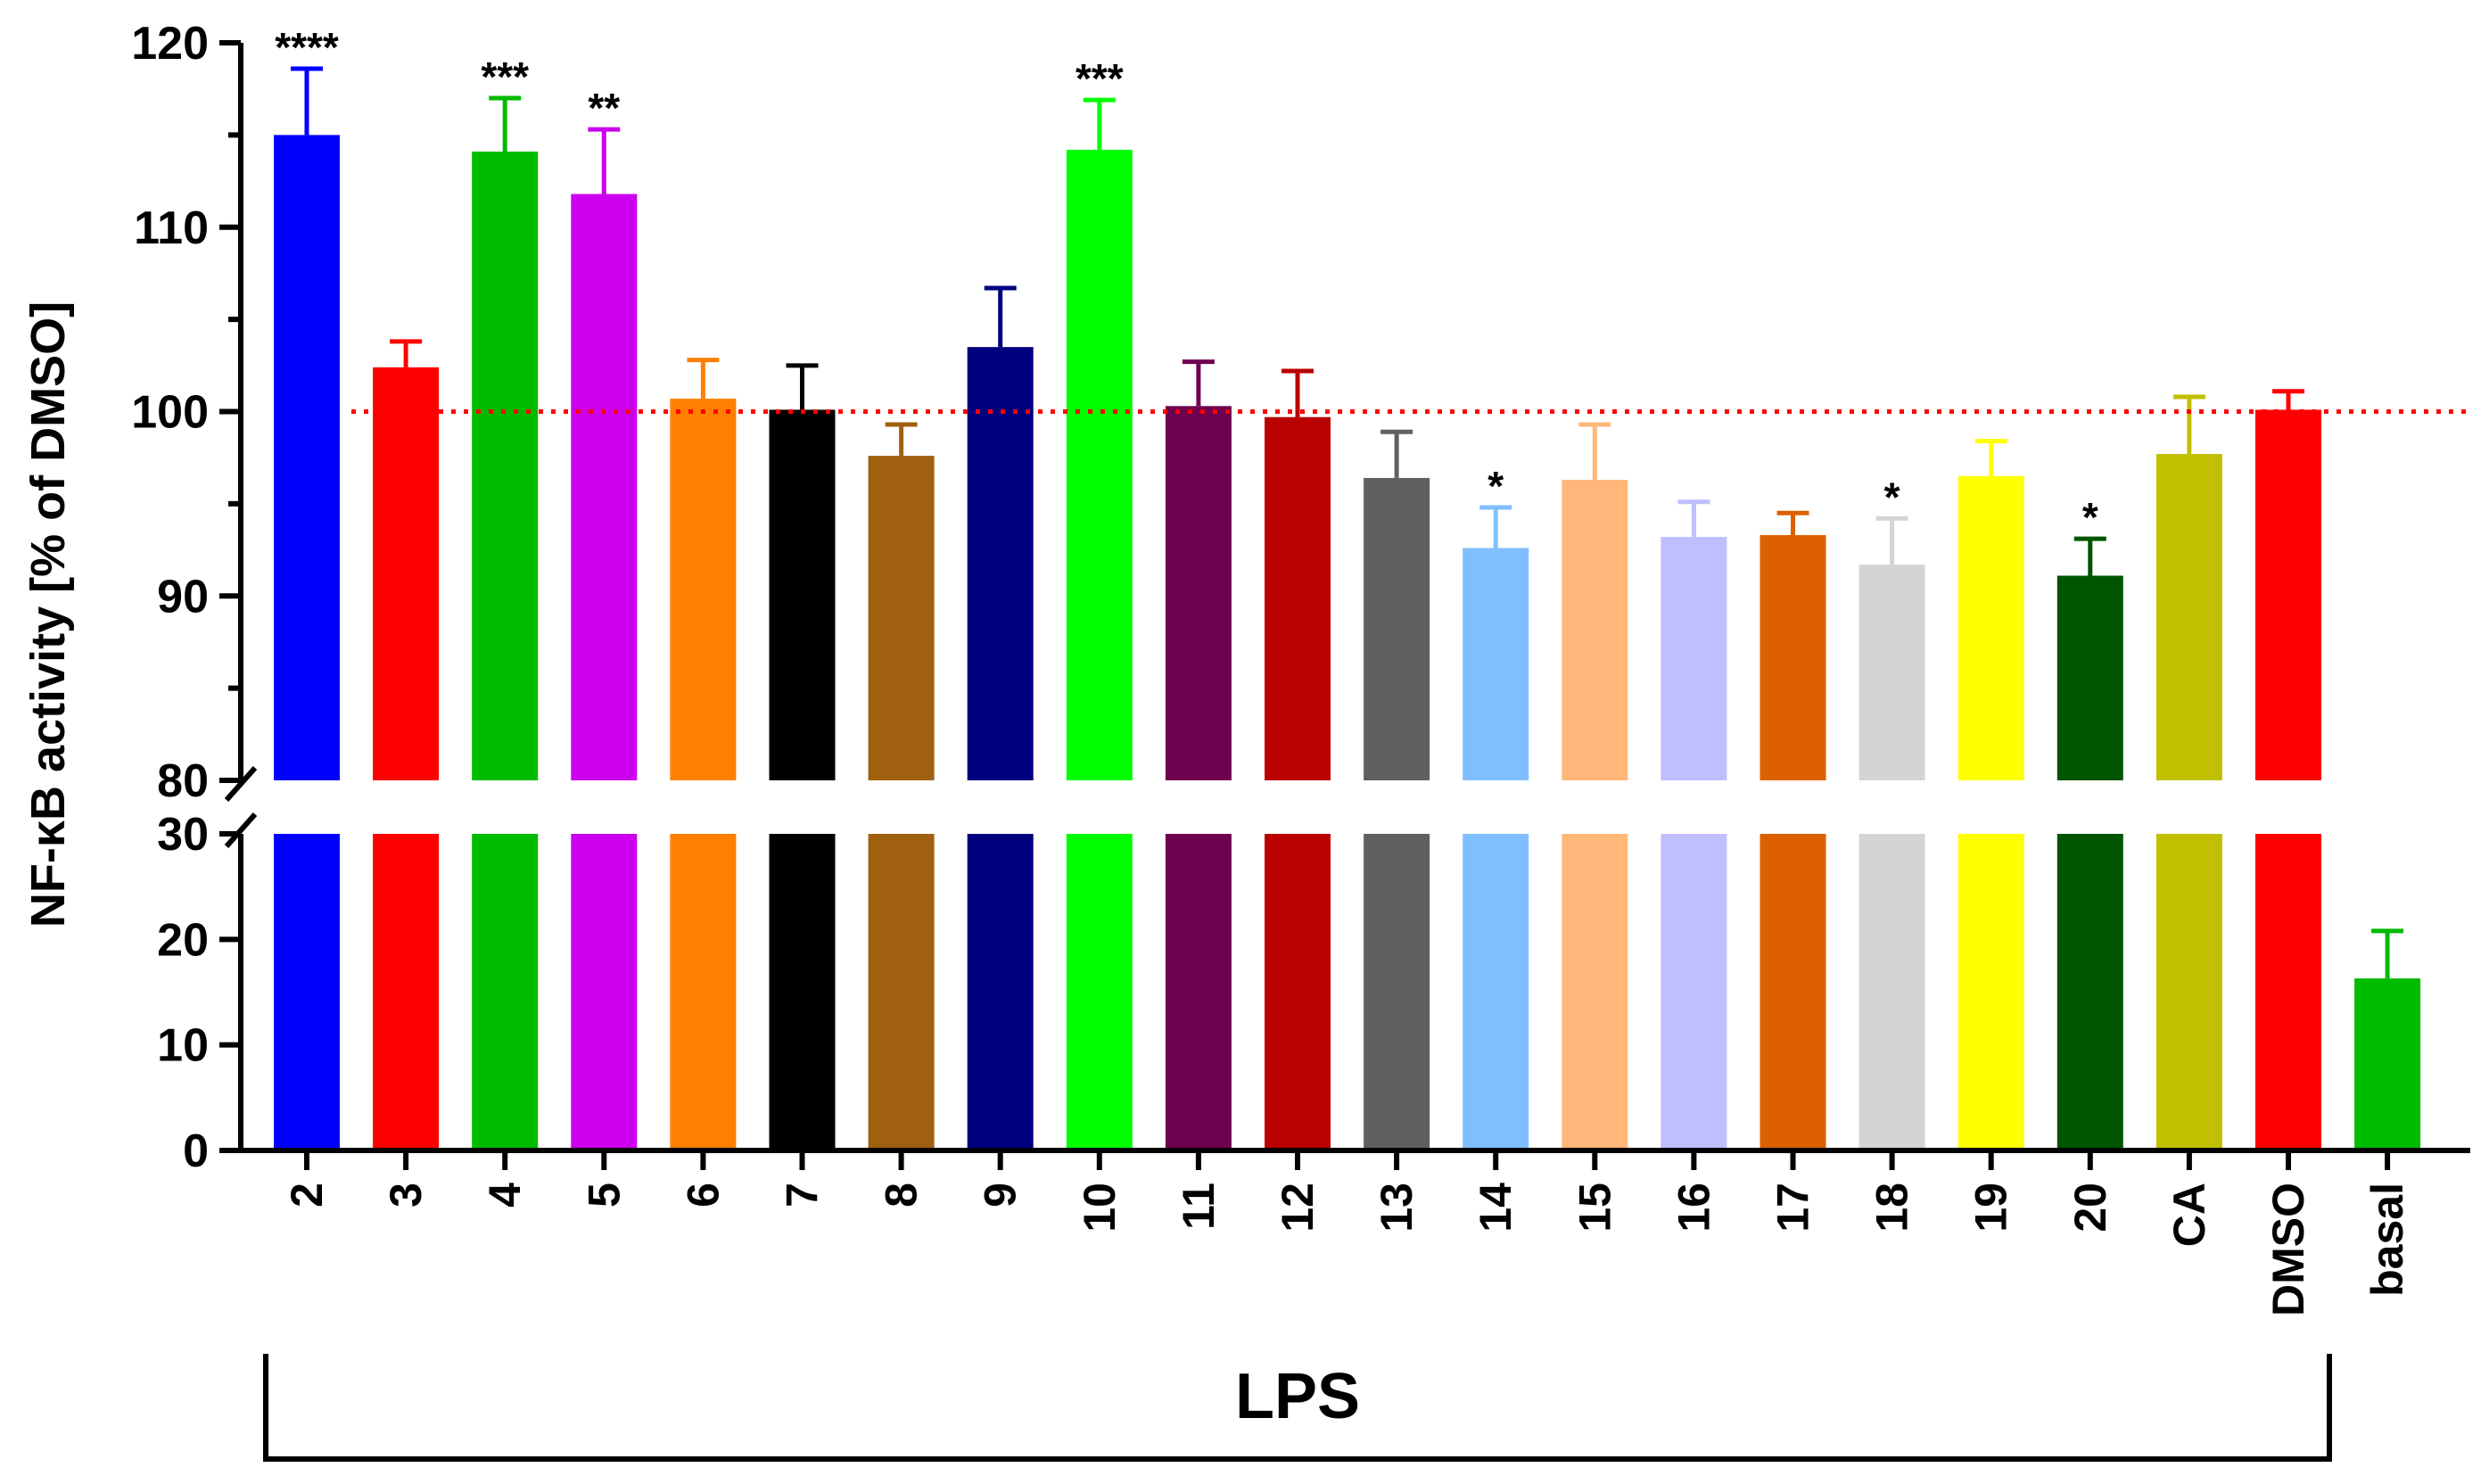  I want to click on x-tick-label-17: 17, so click(1793, 1208).